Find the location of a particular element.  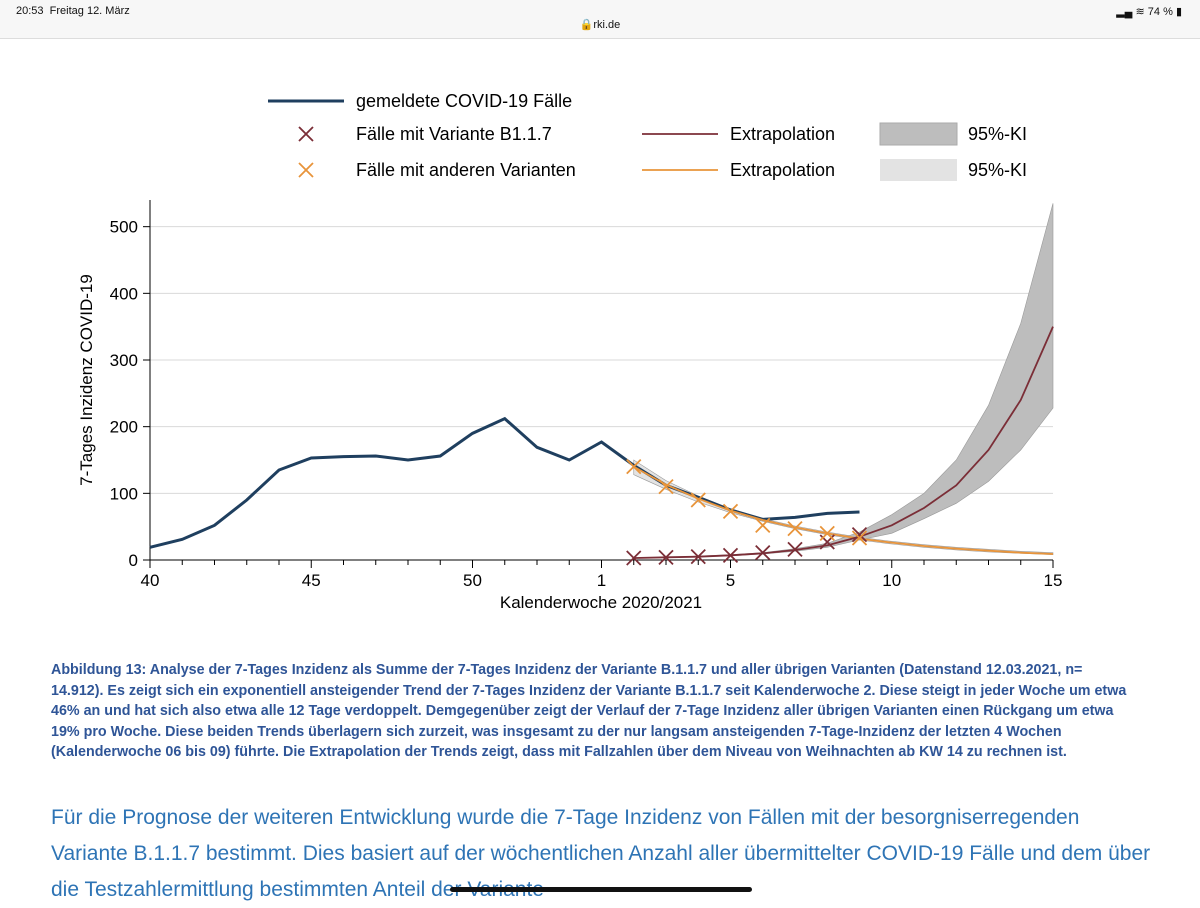

x-tick-label: 40 is located at coordinates (150, 580).